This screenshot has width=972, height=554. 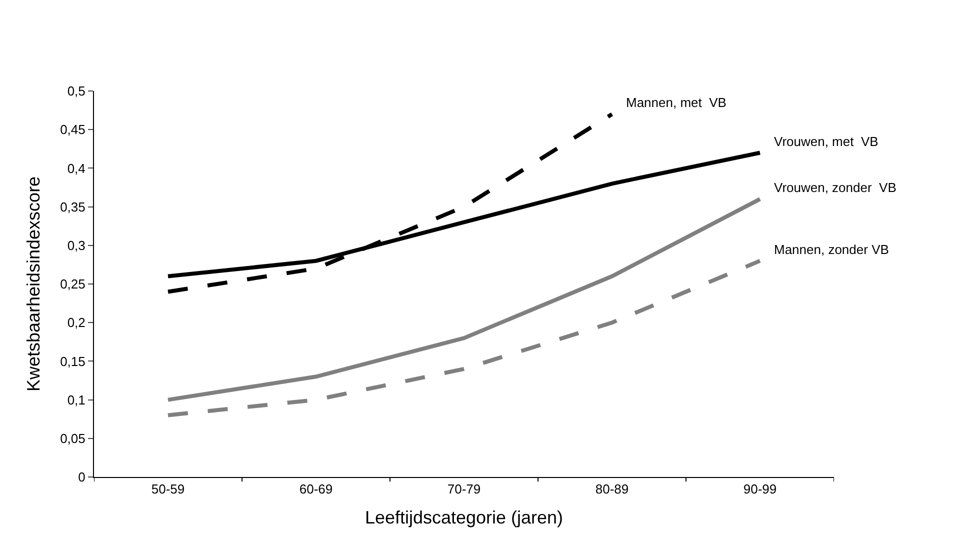 What do you see at coordinates (835, 187) in the screenshot?
I see `series-label: Vrouwen, zonder VB` at bounding box center [835, 187].